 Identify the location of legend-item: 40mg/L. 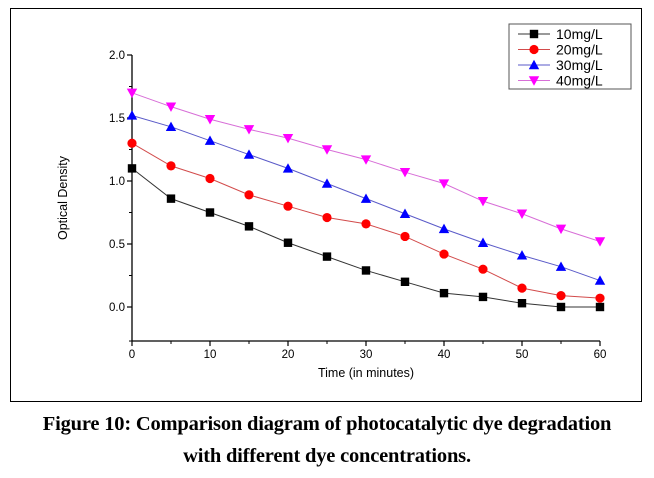
(560, 81).